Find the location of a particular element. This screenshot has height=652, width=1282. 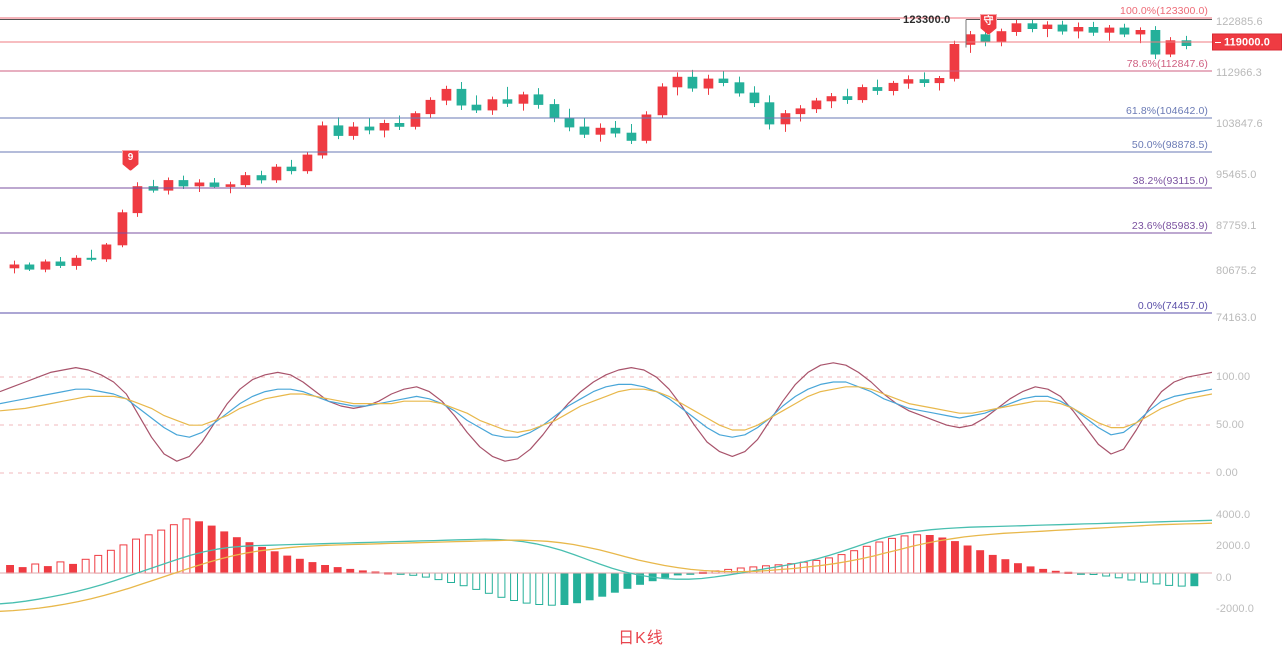

macd-axis-label: 2000.0 is located at coordinates (1233, 546).